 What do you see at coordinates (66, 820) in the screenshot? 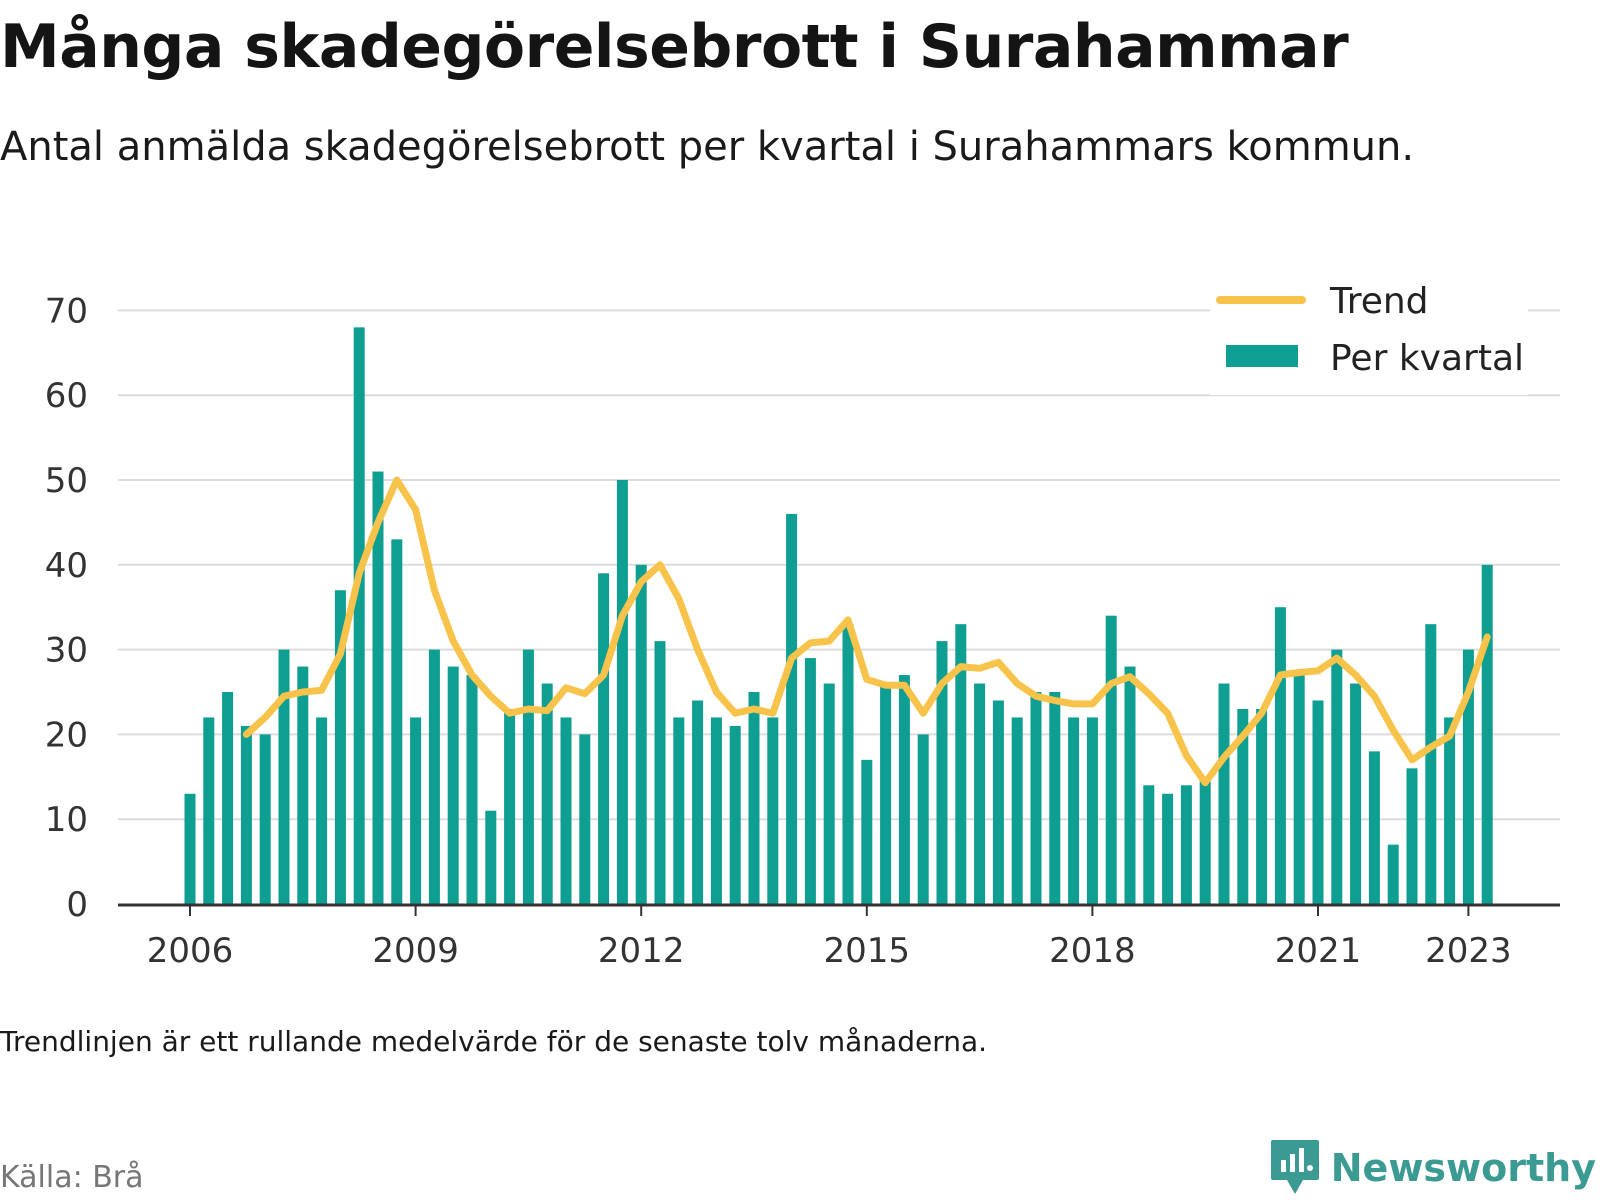
I see `y-tick-label: 10` at bounding box center [66, 820].